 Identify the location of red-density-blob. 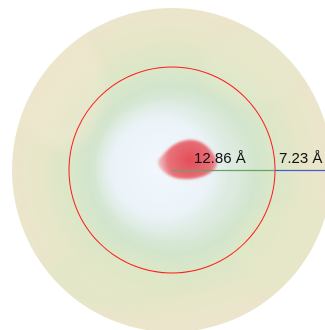
(188, 159).